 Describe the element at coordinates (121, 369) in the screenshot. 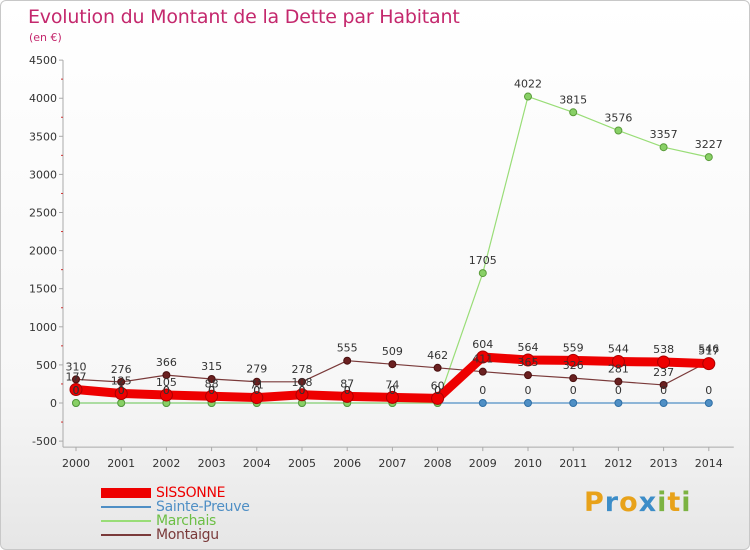

I see `data-label-montaigu: 276` at that location.